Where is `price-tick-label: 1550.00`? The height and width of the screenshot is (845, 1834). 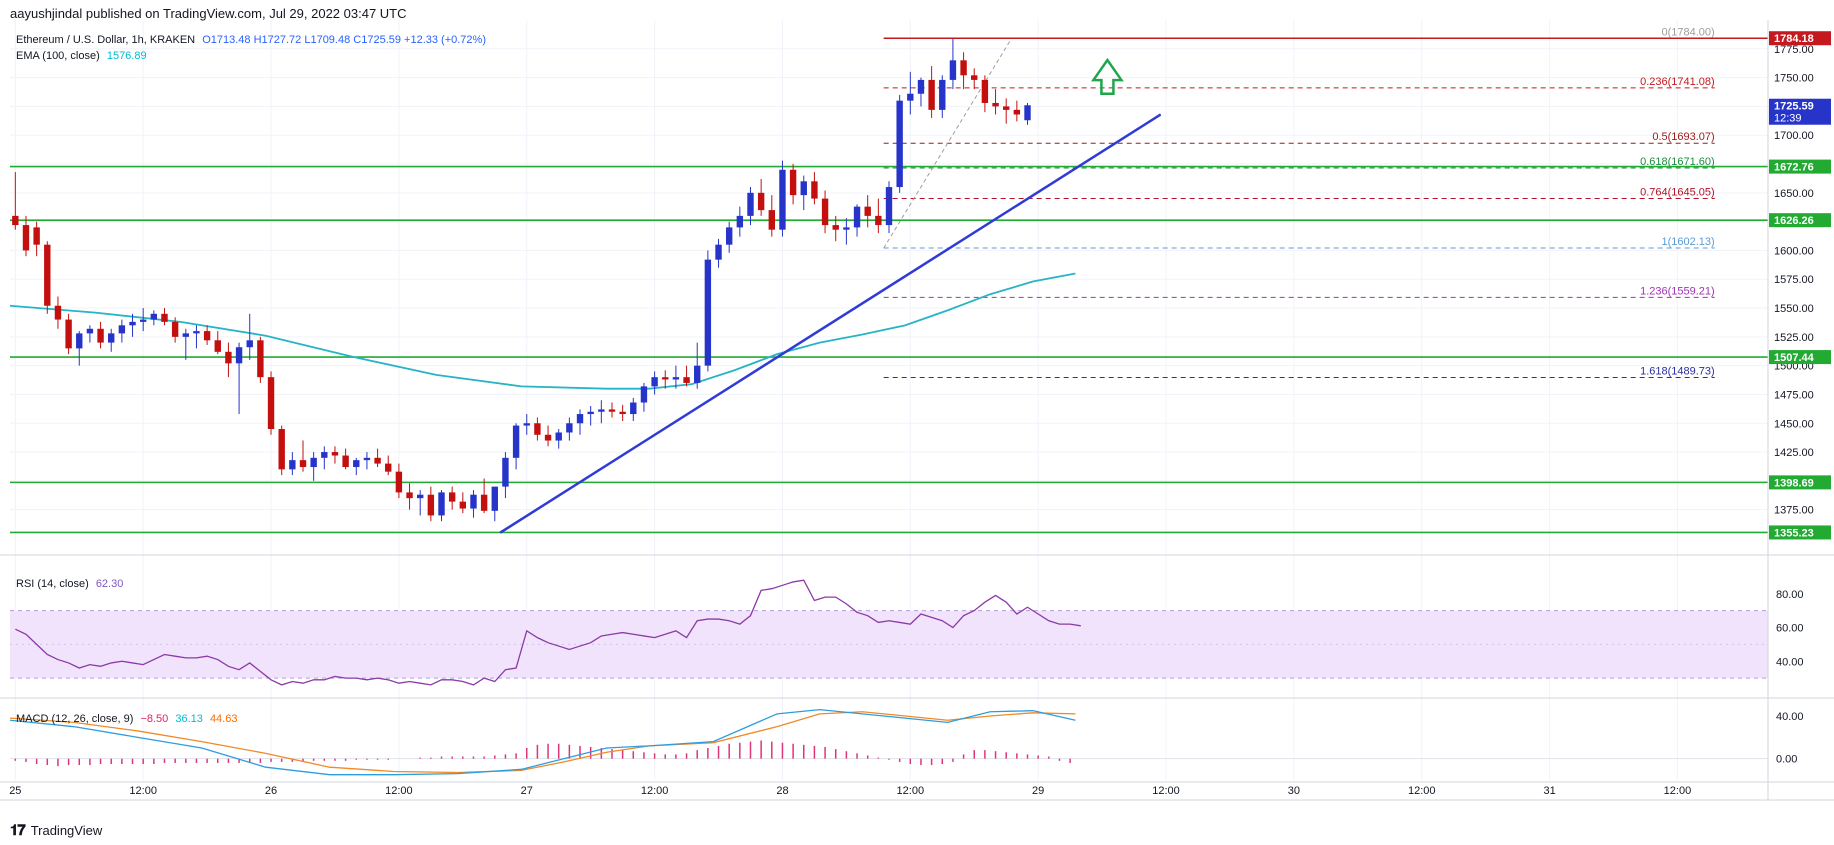 price-tick-label: 1550.00 is located at coordinates (1794, 309).